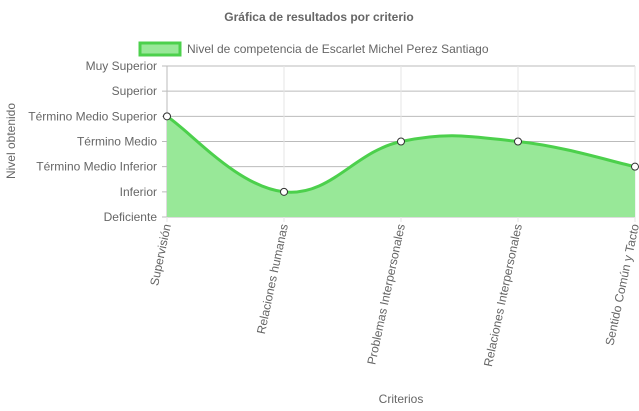 Image resolution: width=639 pixels, height=411 pixels. Describe the element at coordinates (401, 399) in the screenshot. I see `x-axis-label: Criterios` at that location.